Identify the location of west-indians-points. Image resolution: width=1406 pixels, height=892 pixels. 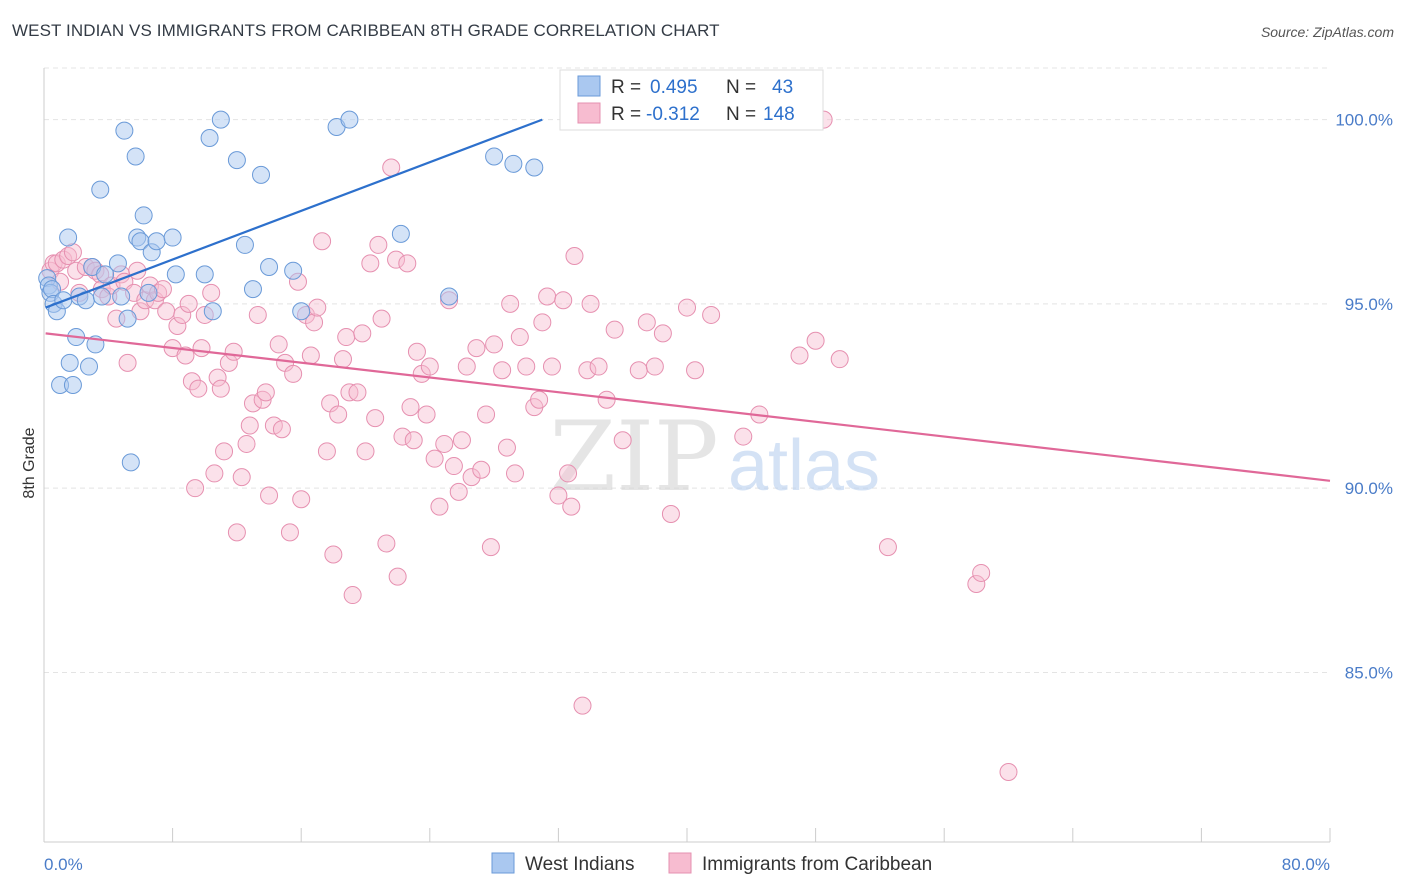
(291, 291).